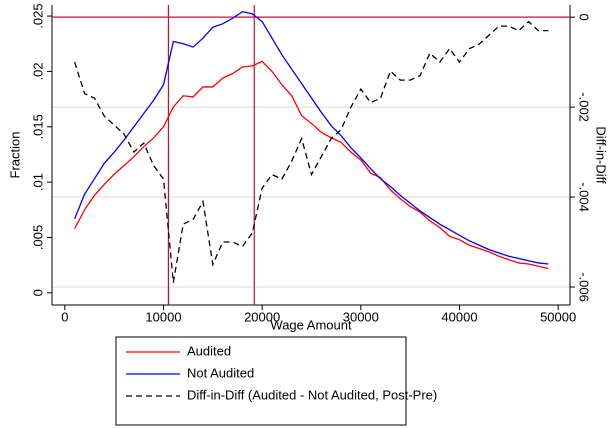 The width and height of the screenshot is (616, 429). What do you see at coordinates (37, 292) in the screenshot?
I see `y-tick-label: 0` at bounding box center [37, 292].